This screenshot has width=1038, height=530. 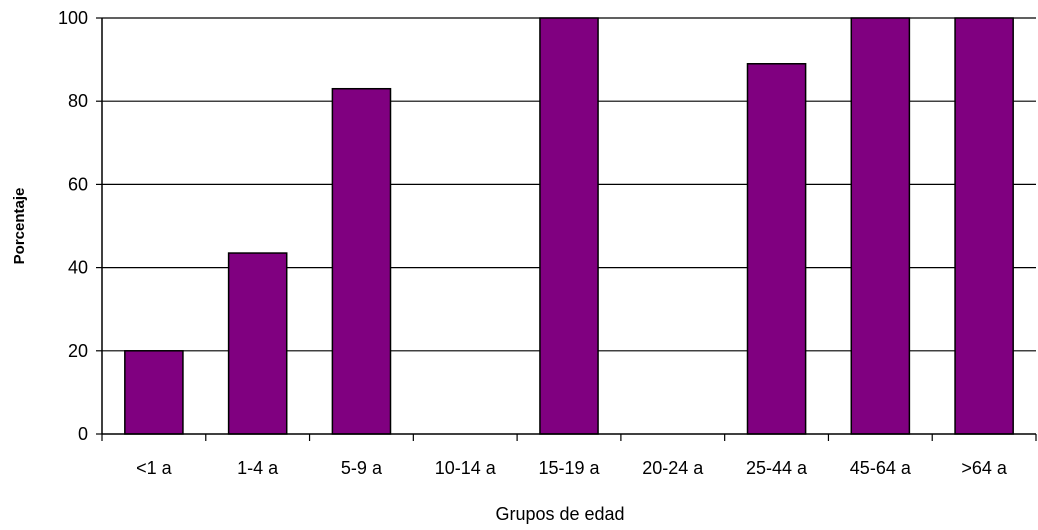 What do you see at coordinates (19, 226) in the screenshot?
I see `y-axis-title: Porcentaje` at bounding box center [19, 226].